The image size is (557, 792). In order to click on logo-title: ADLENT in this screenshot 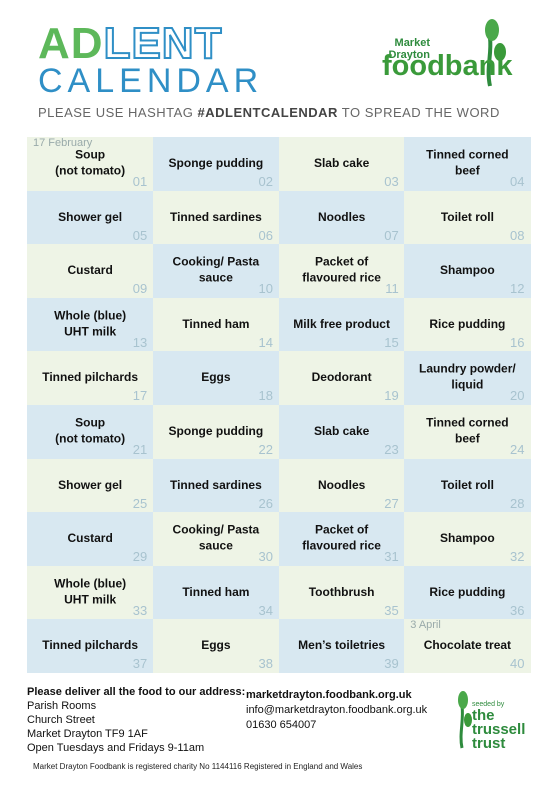, I will do `click(130, 43)`.